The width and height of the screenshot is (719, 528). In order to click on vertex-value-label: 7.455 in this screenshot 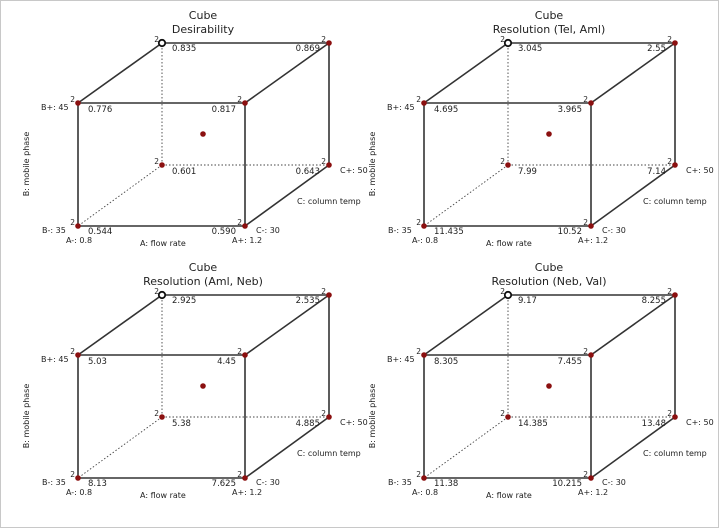, I will do `click(570, 362)`.